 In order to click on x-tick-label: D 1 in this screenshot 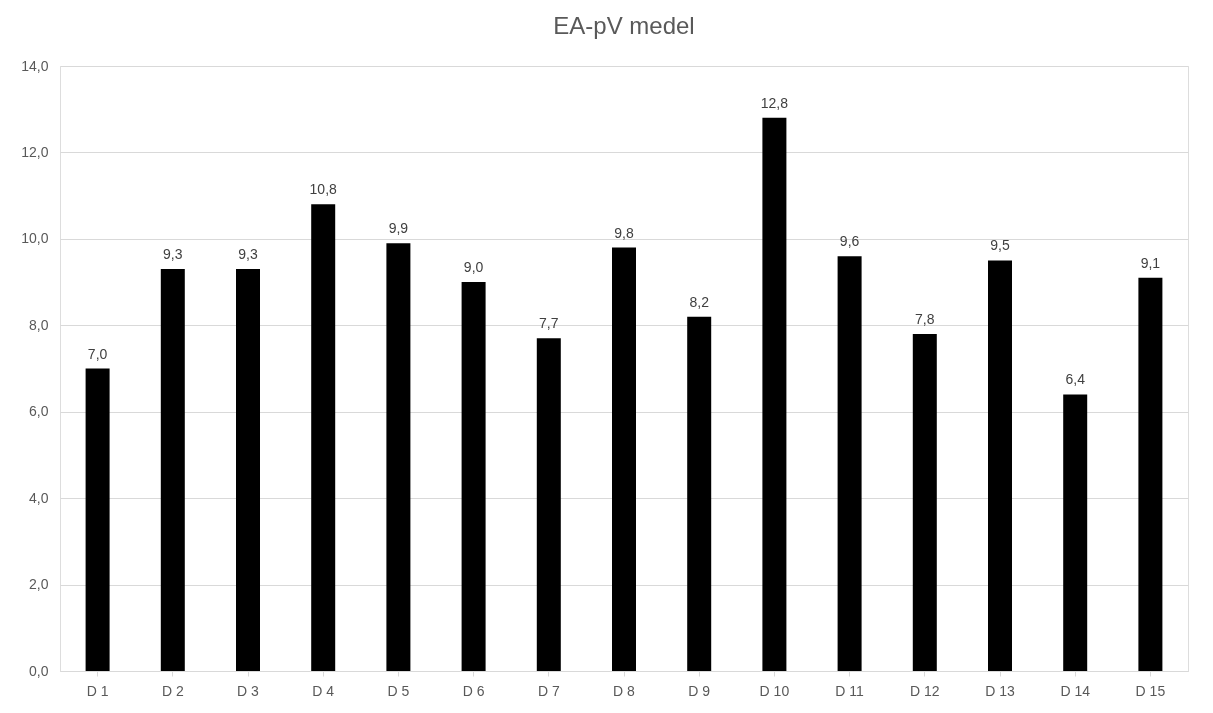, I will do `click(97, 690)`.